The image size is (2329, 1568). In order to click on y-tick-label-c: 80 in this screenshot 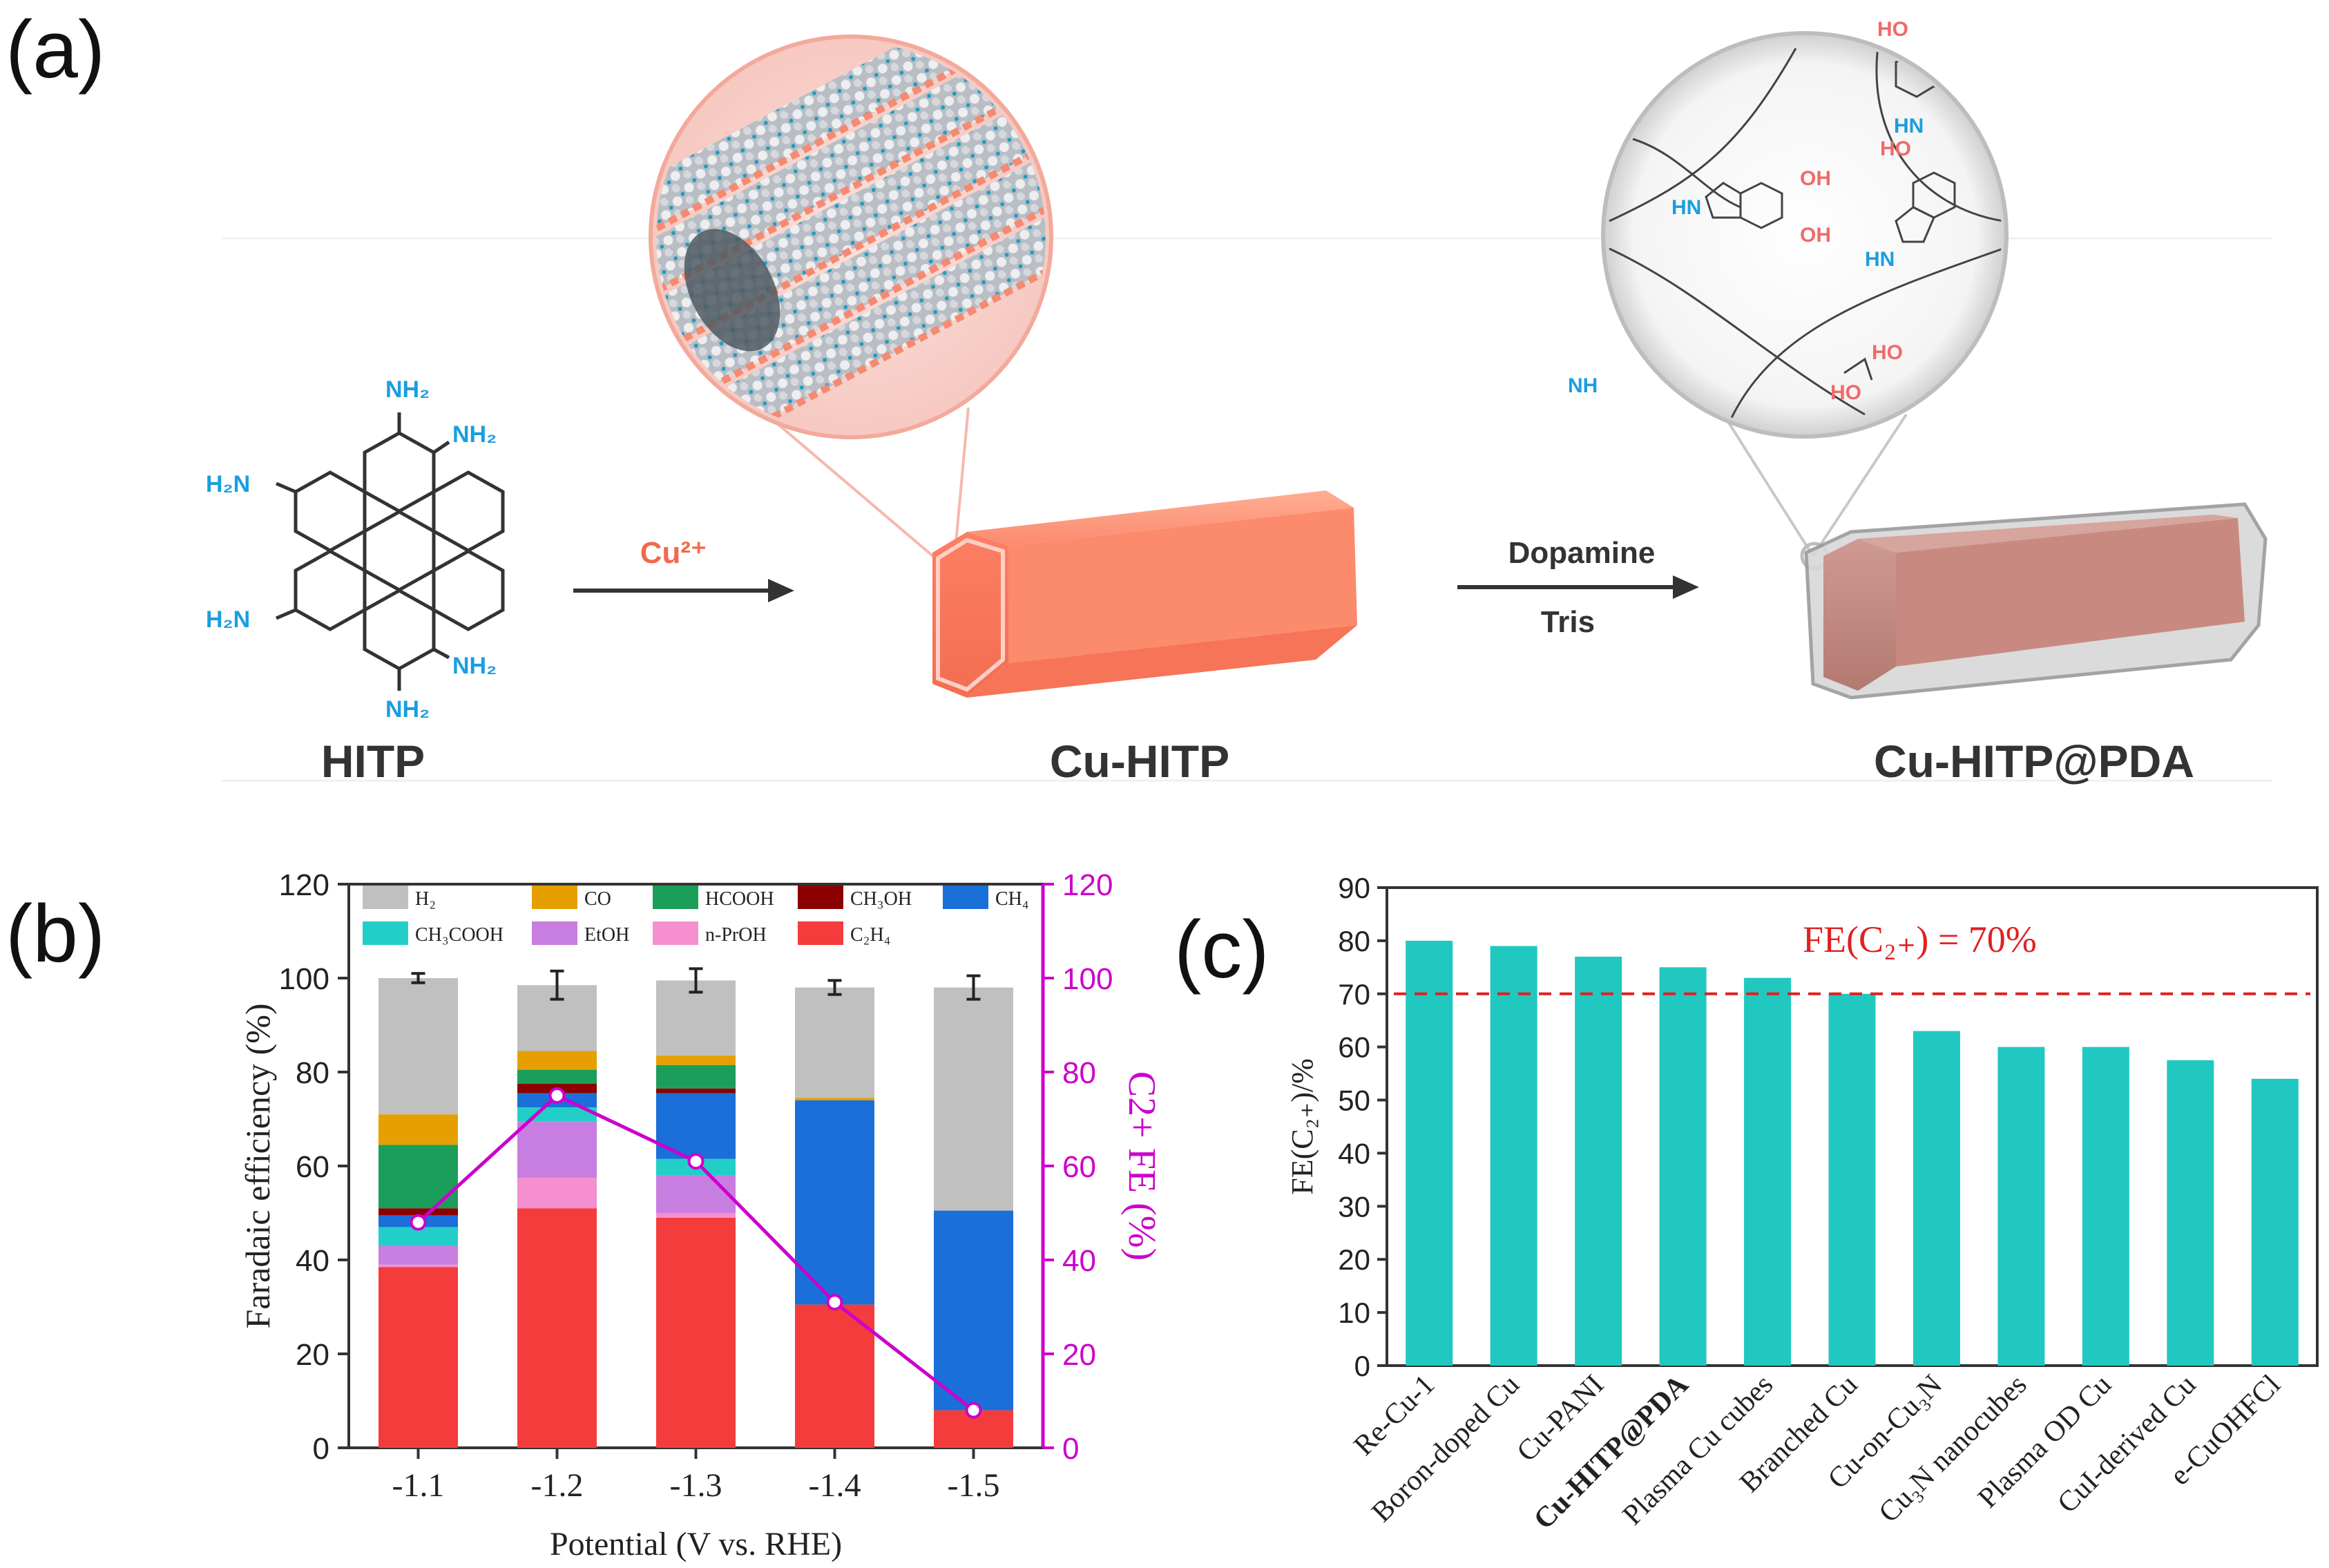, I will do `click(1354, 941)`.